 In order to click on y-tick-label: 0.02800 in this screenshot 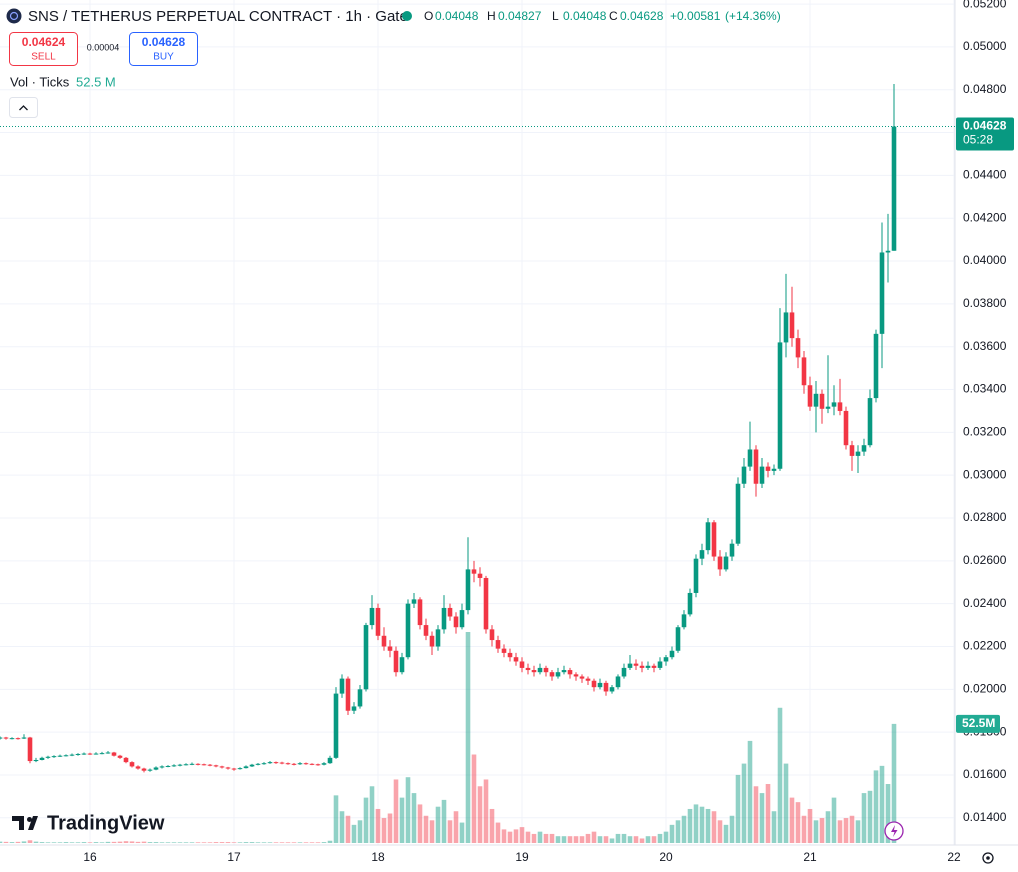, I will do `click(985, 517)`.